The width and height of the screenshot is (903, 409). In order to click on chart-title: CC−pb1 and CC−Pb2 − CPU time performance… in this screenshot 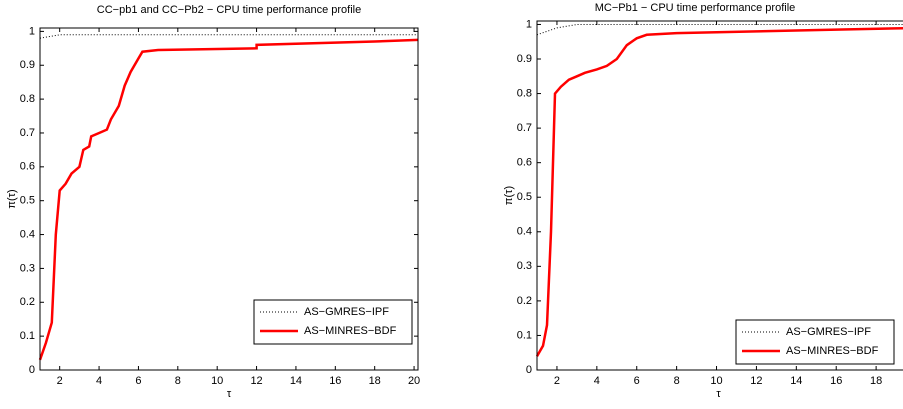, I will do `click(229, 10)`.